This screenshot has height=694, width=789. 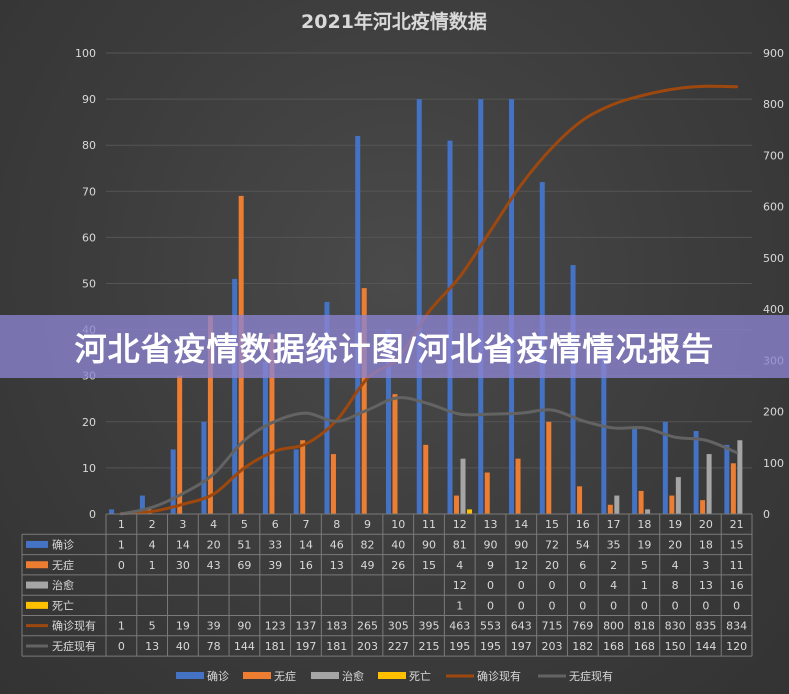 I want to click on cell-value: 72, so click(x=552, y=544).